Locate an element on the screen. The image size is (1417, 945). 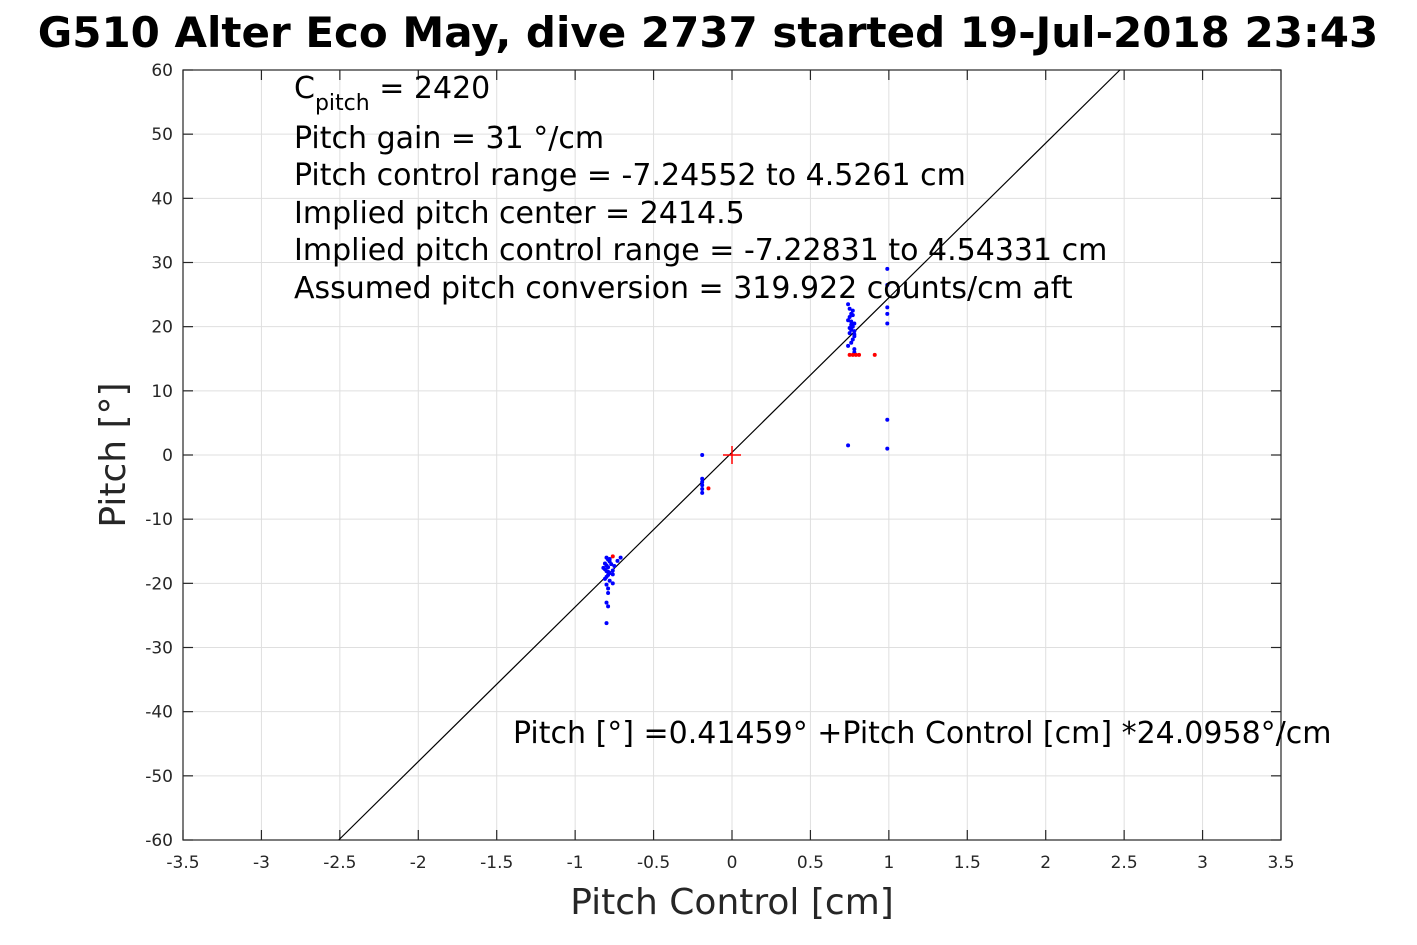
x-tick-label: 1 is located at coordinates (888, 863).